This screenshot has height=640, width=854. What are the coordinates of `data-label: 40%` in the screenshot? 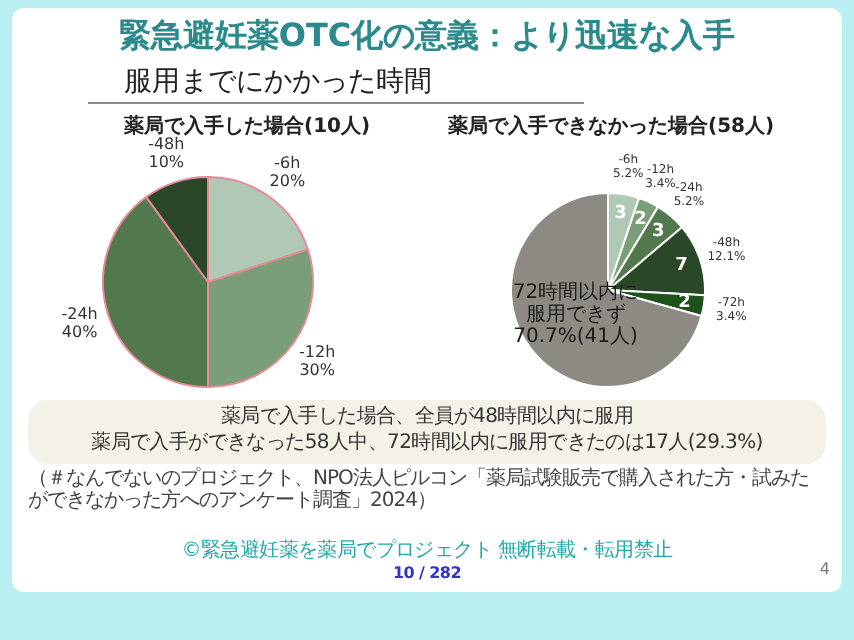 It's located at (80, 331).